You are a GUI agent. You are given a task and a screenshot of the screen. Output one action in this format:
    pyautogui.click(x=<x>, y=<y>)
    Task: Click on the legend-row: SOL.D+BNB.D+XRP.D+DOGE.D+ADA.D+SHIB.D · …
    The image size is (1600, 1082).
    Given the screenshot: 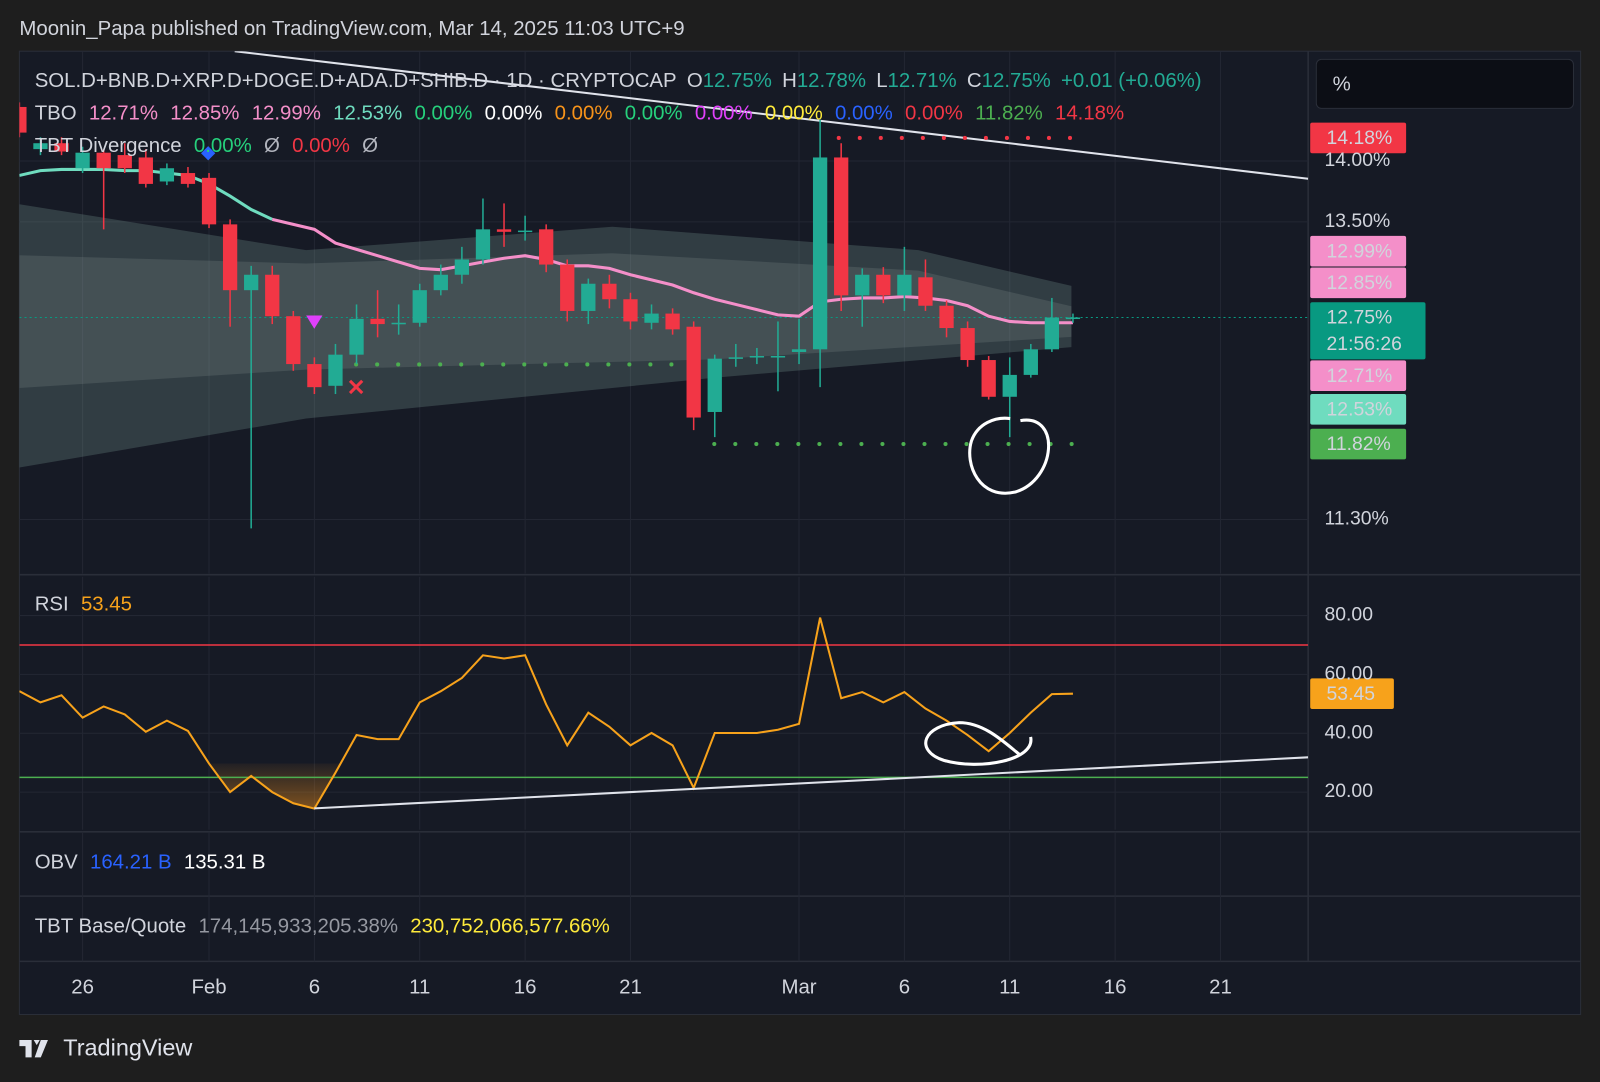 What is the action you would take?
    pyautogui.click(x=618, y=81)
    